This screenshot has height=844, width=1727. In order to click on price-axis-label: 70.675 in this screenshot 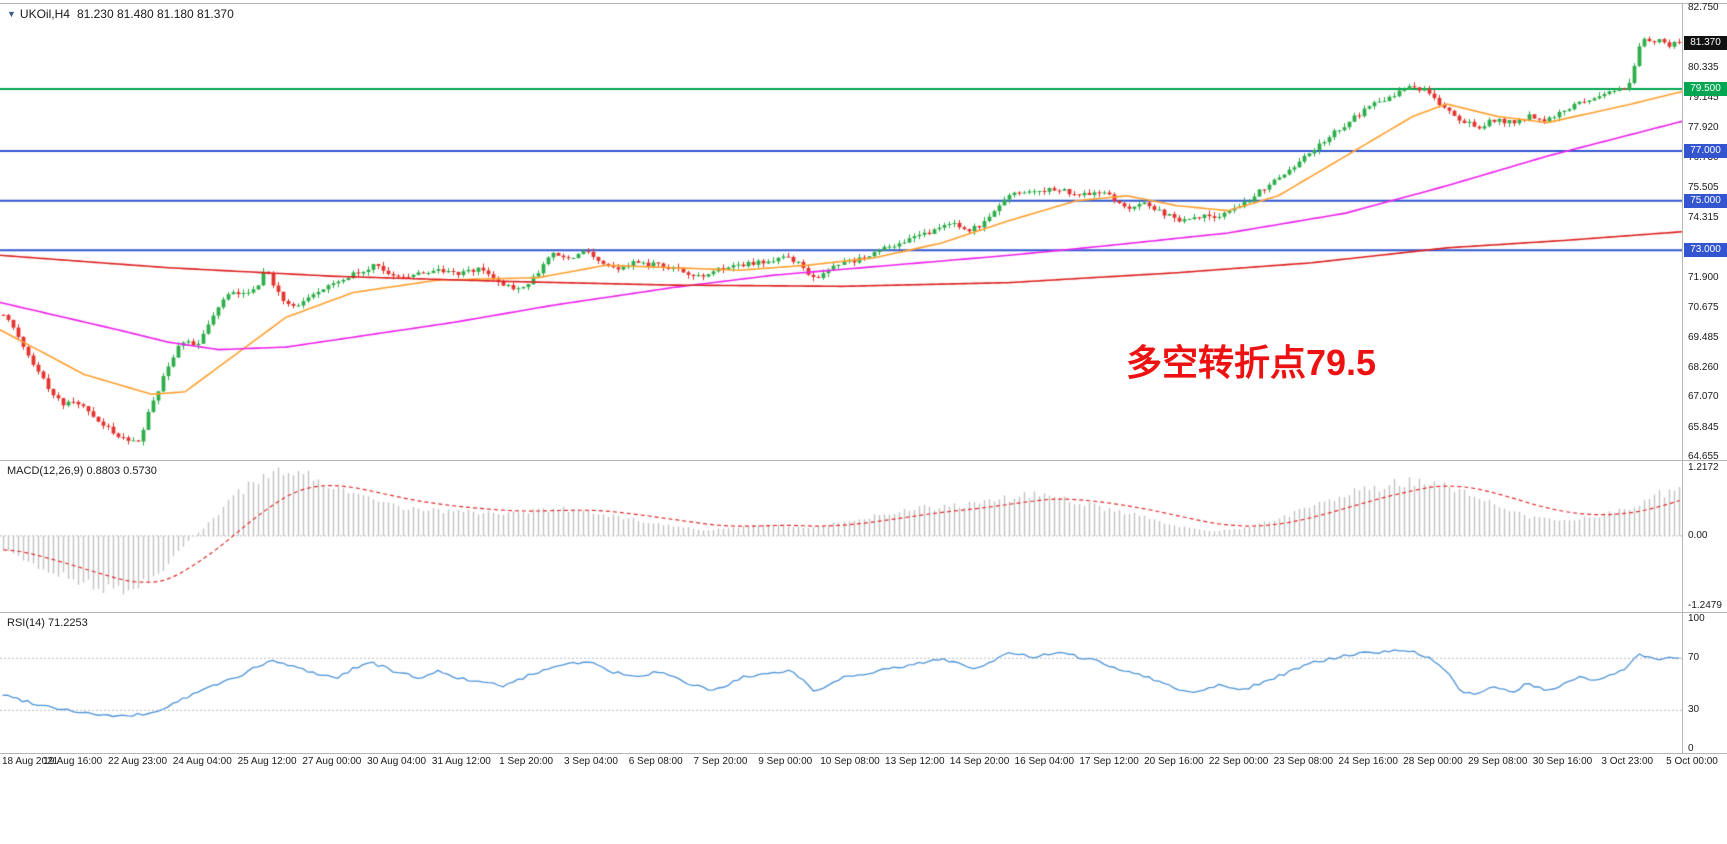, I will do `click(1703, 308)`.